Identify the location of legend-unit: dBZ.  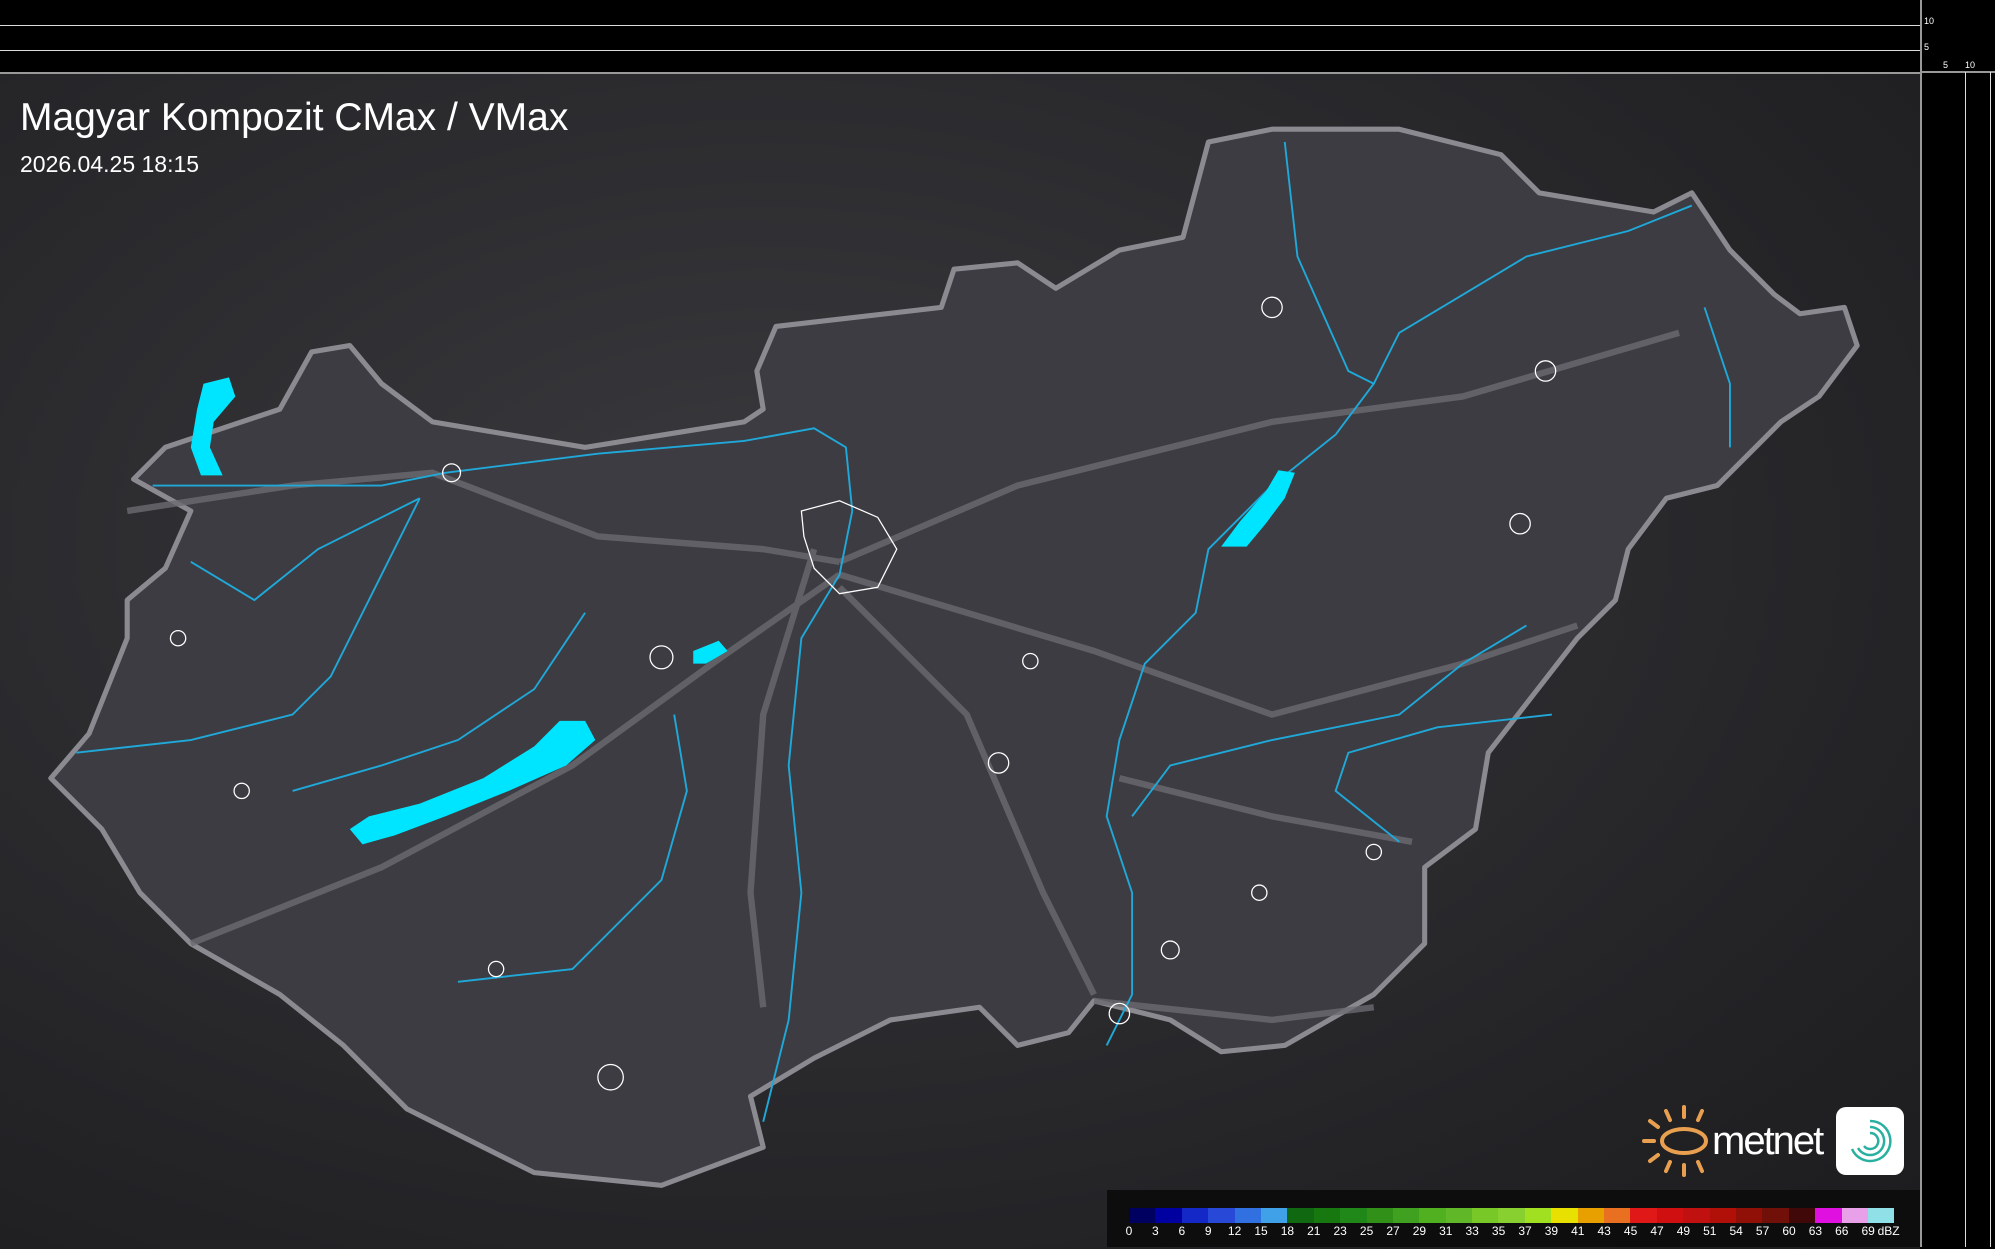
(1888, 1231).